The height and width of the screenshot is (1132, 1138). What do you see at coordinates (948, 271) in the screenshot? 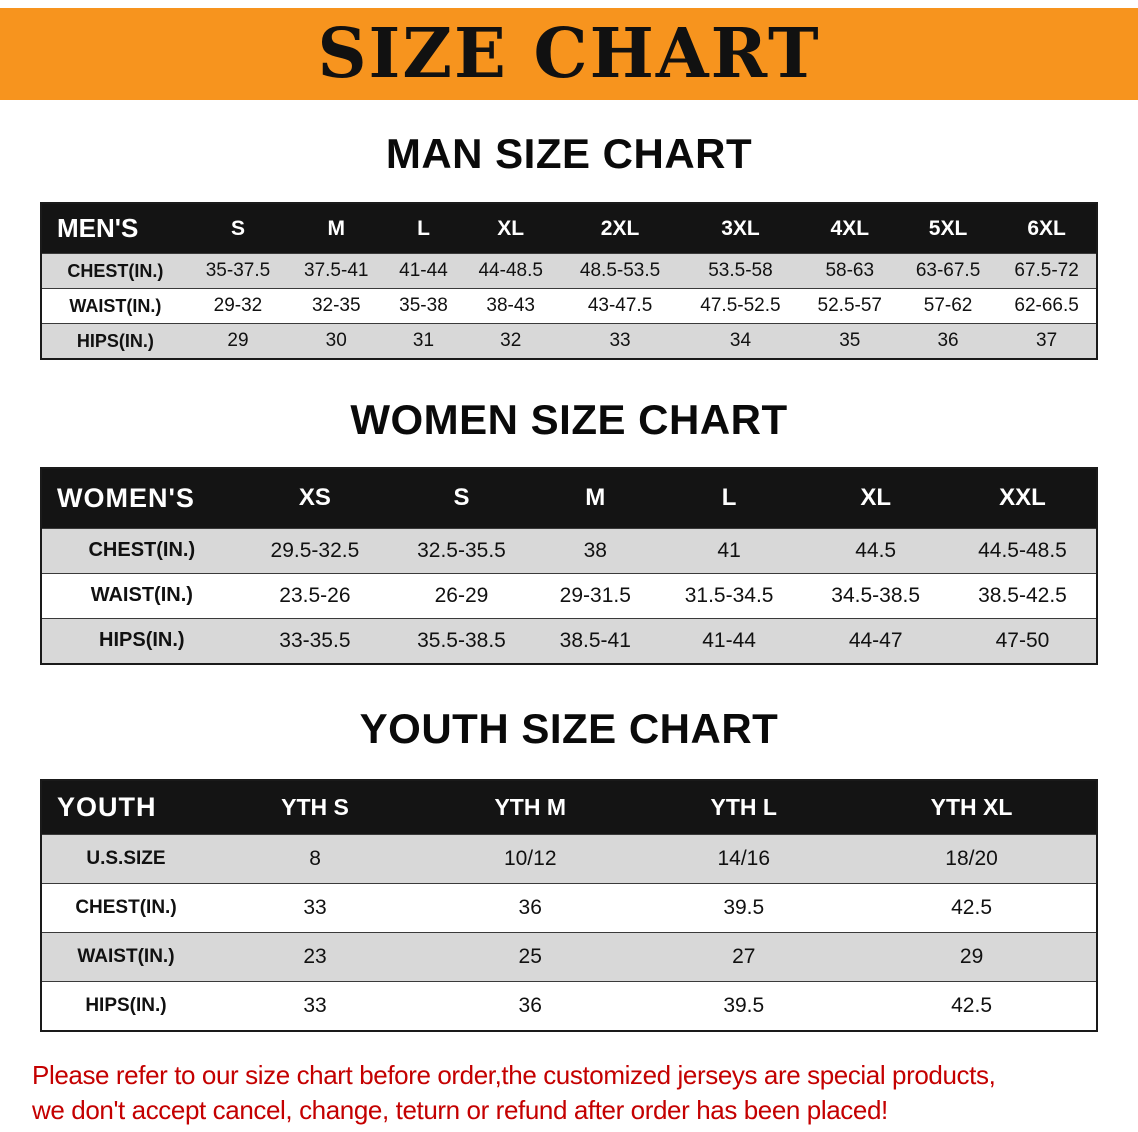
I see `size-value: 63-67.5` at bounding box center [948, 271].